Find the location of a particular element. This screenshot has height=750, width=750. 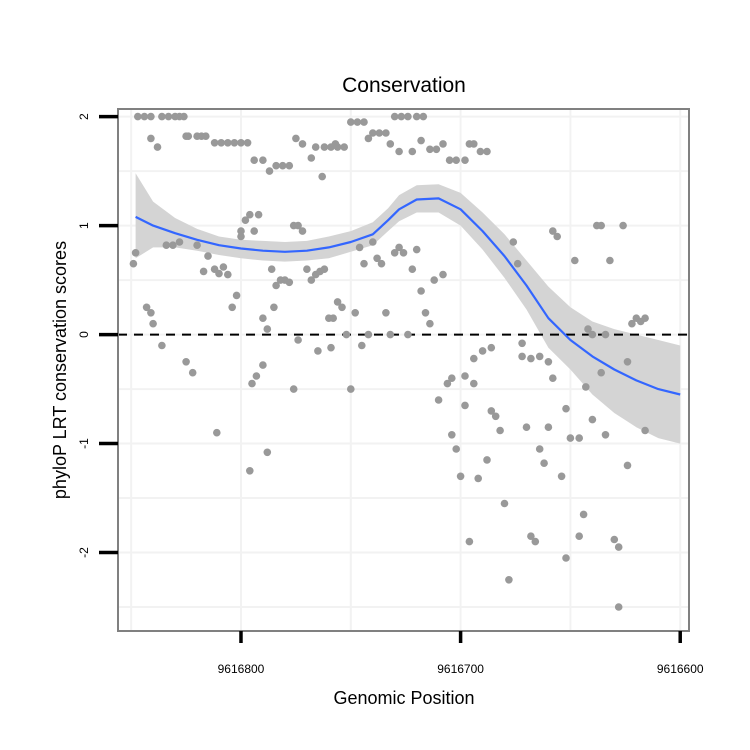

y-tick-label: 2 is located at coordinates (84, 116).